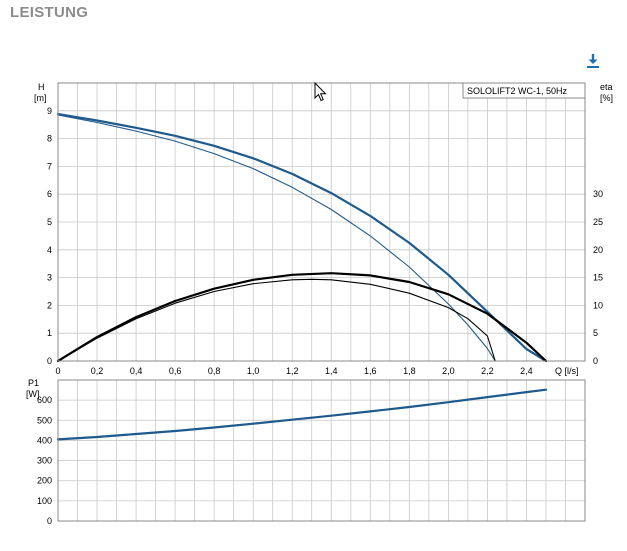  Describe the element at coordinates (598, 194) in the screenshot. I see `y2-tick-label: 30` at that location.